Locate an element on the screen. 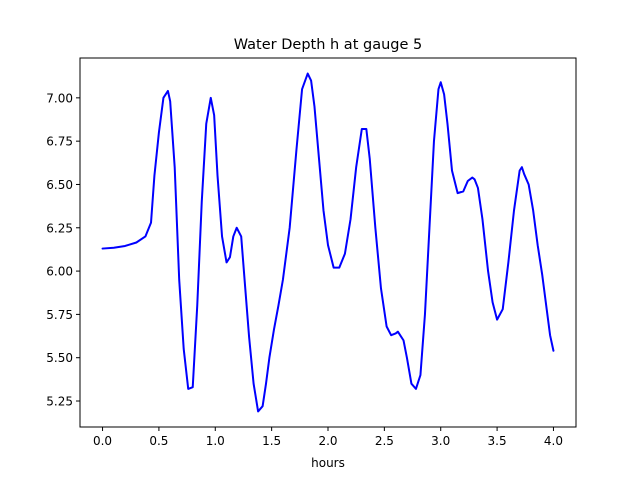  y-tick-label: 6.50 is located at coordinates (59, 185).